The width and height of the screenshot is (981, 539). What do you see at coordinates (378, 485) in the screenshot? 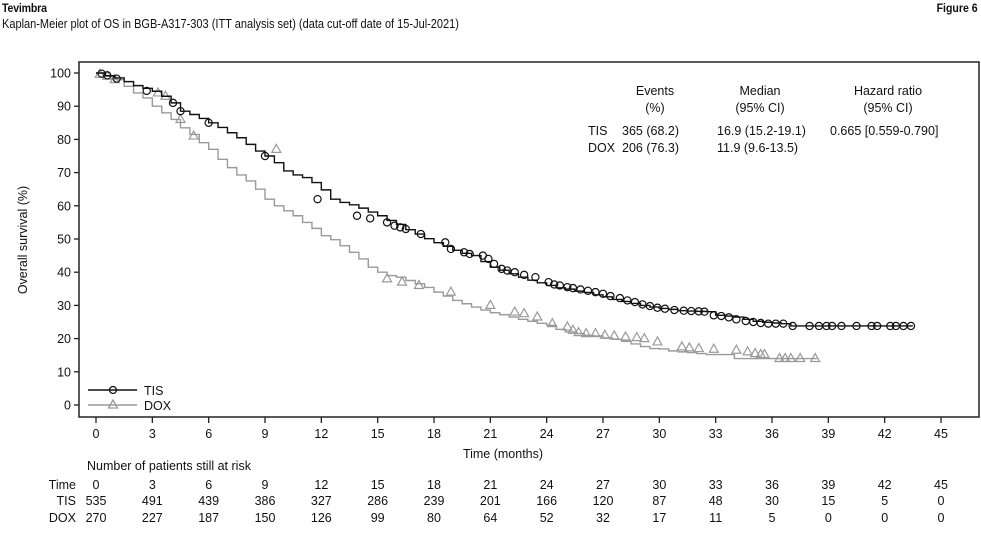
I see `risk-time-value: 15` at bounding box center [378, 485].